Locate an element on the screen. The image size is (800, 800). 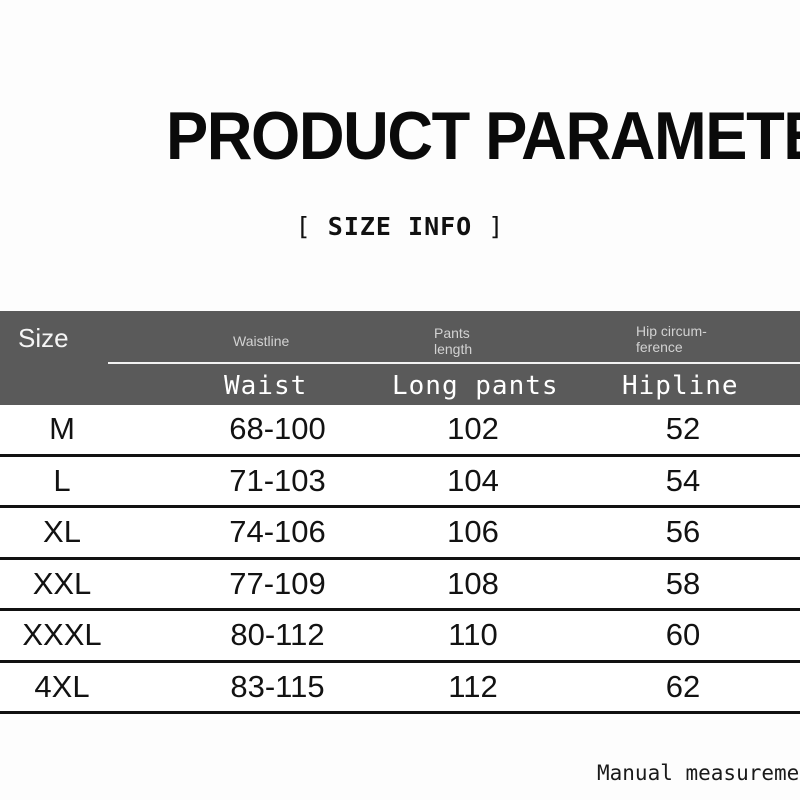
table-row: L 71-103 104 54 is located at coordinates (400, 482).